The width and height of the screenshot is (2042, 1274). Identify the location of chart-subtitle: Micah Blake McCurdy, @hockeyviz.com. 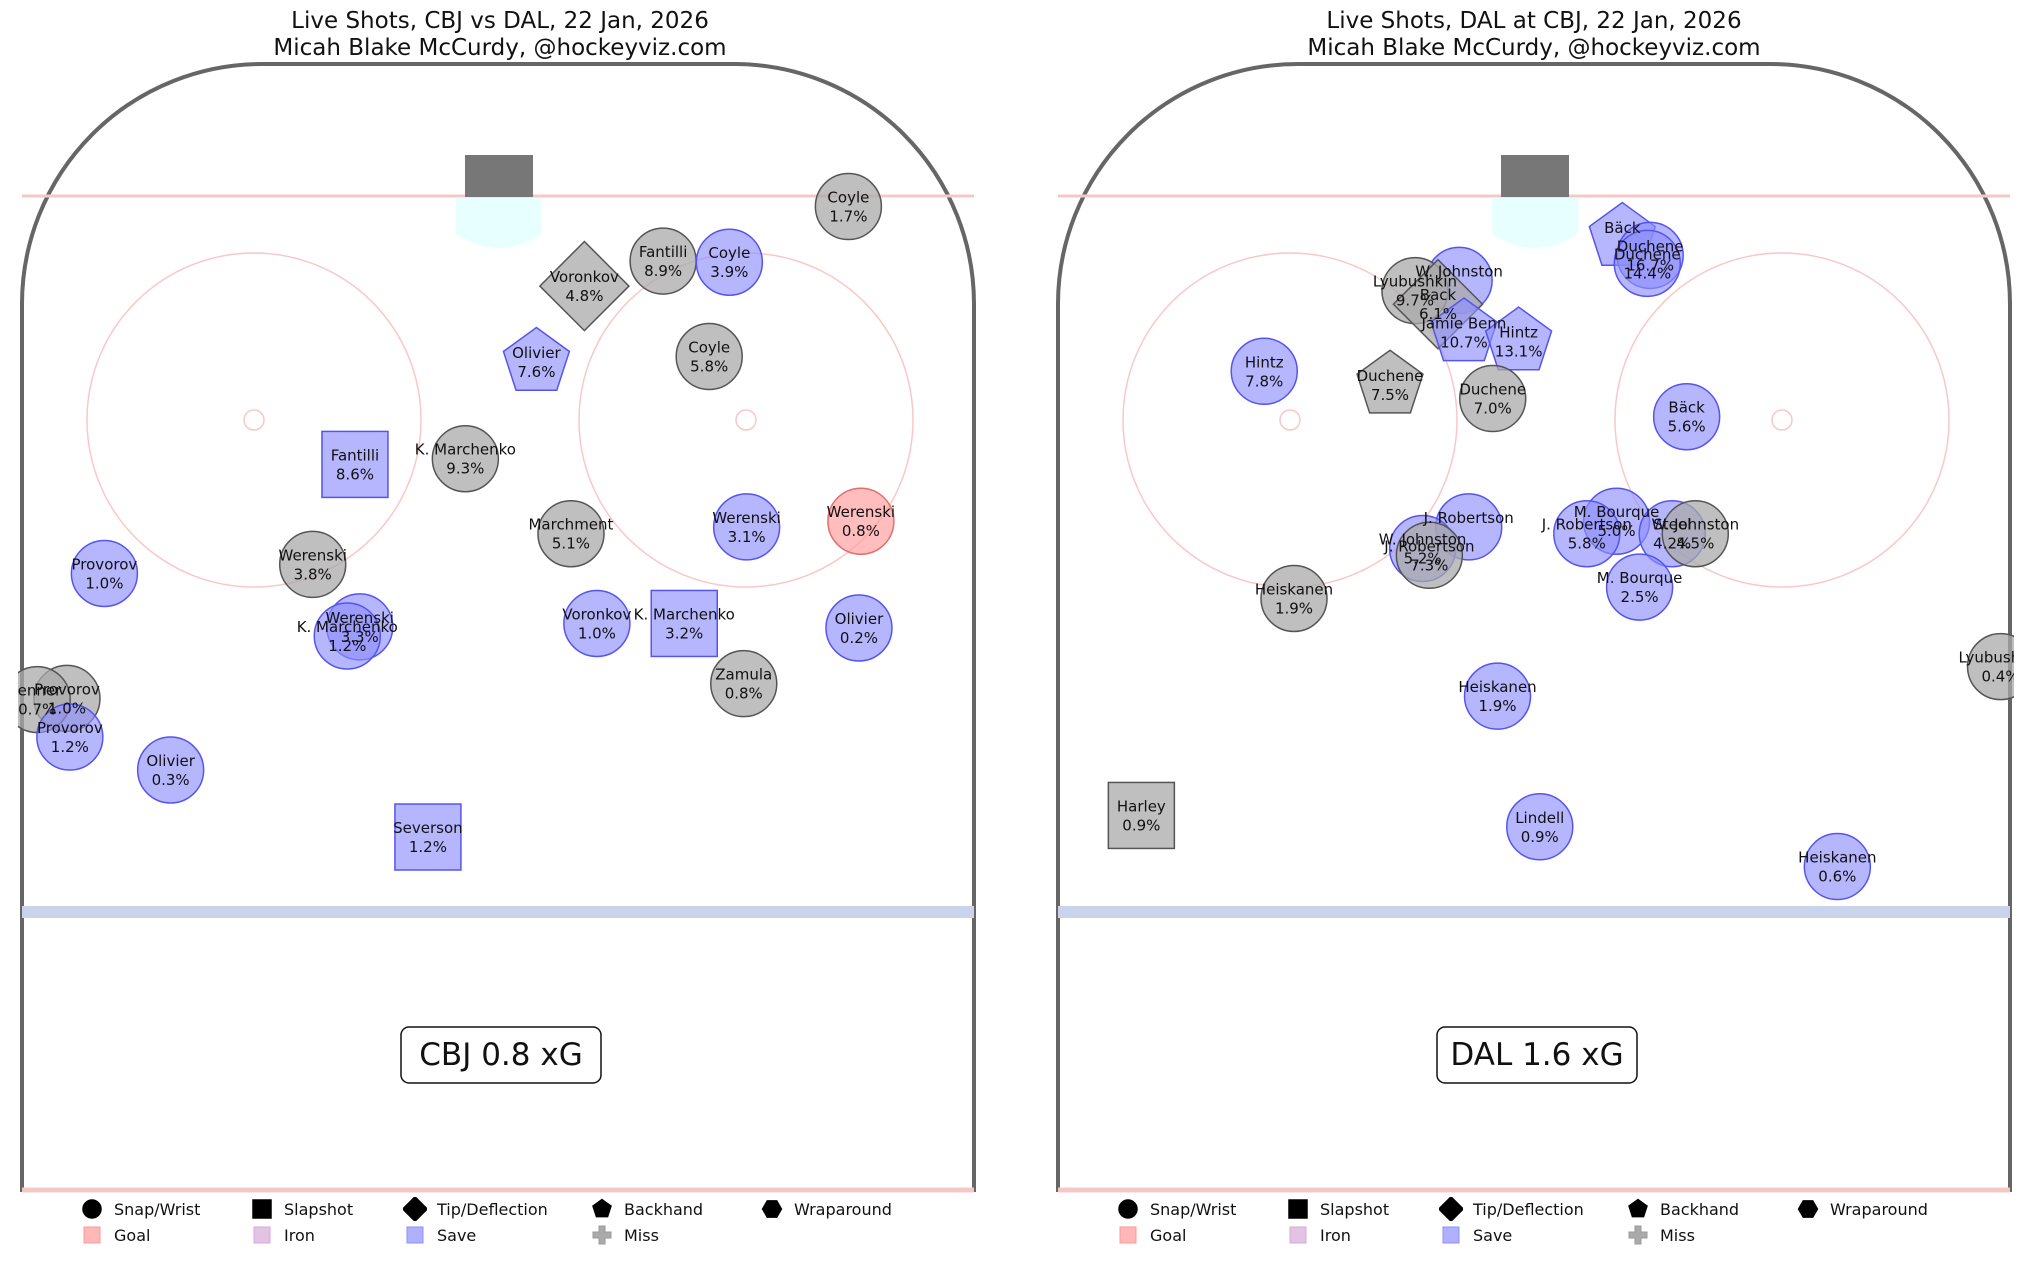
(500, 48).